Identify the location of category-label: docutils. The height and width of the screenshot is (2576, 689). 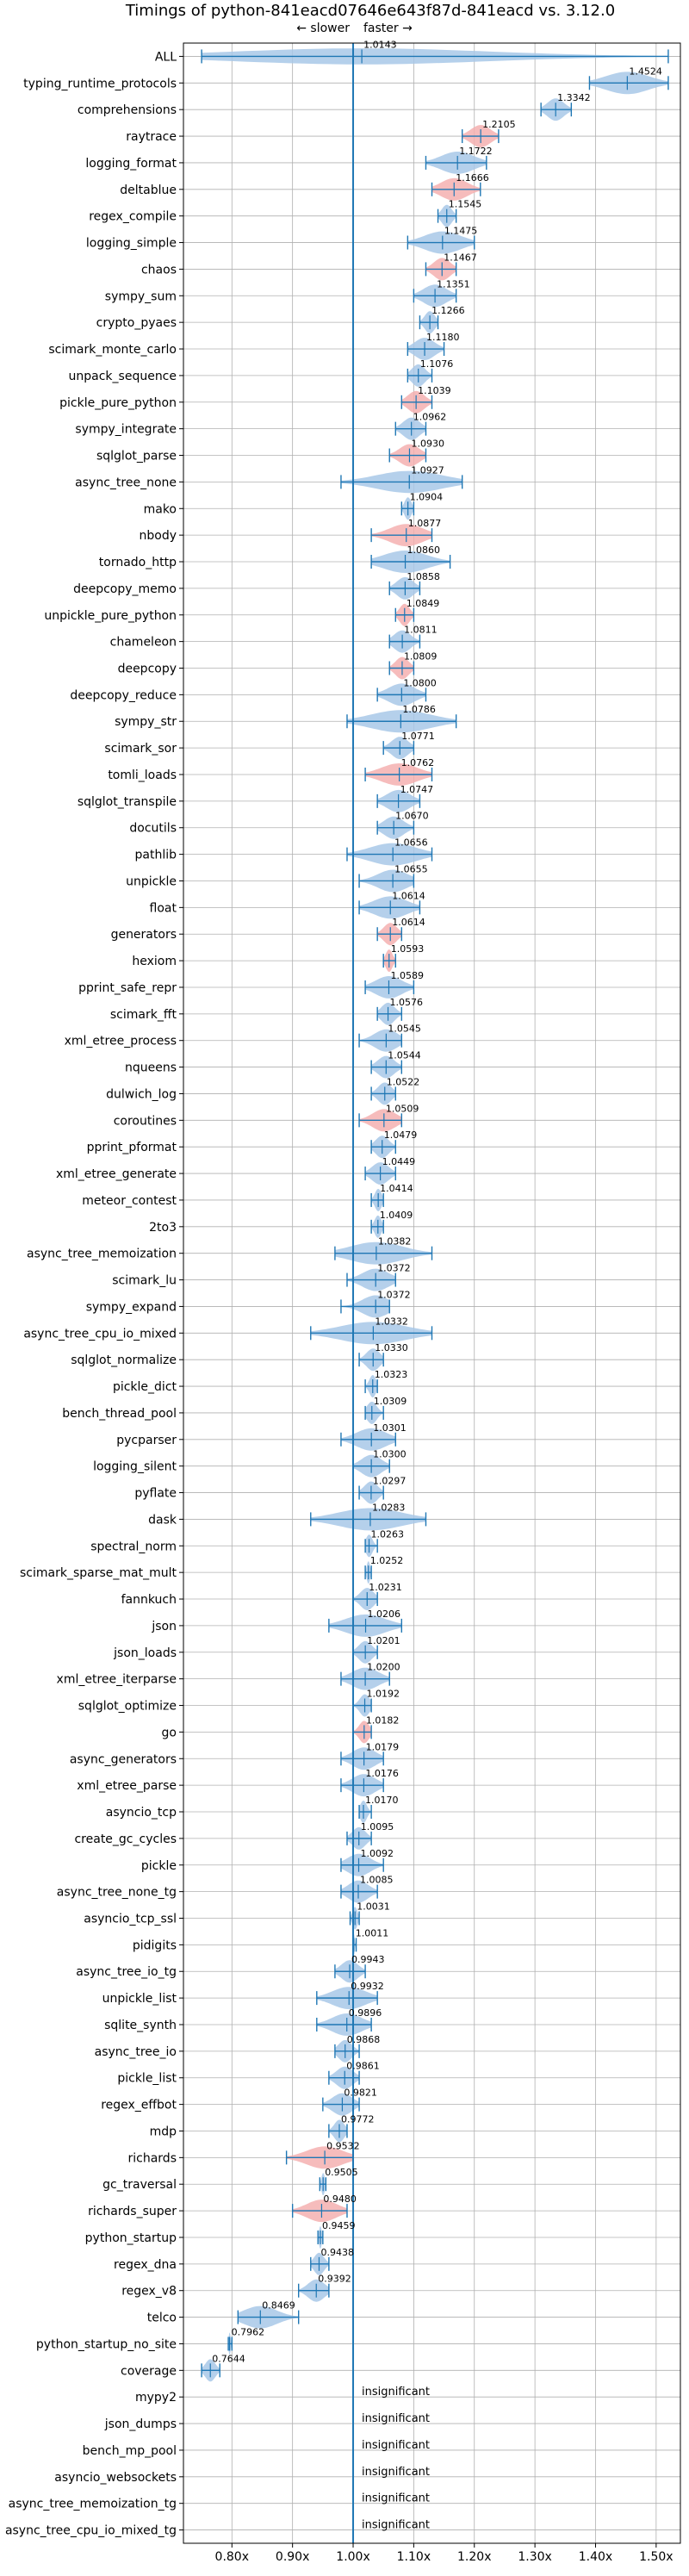
(153, 829).